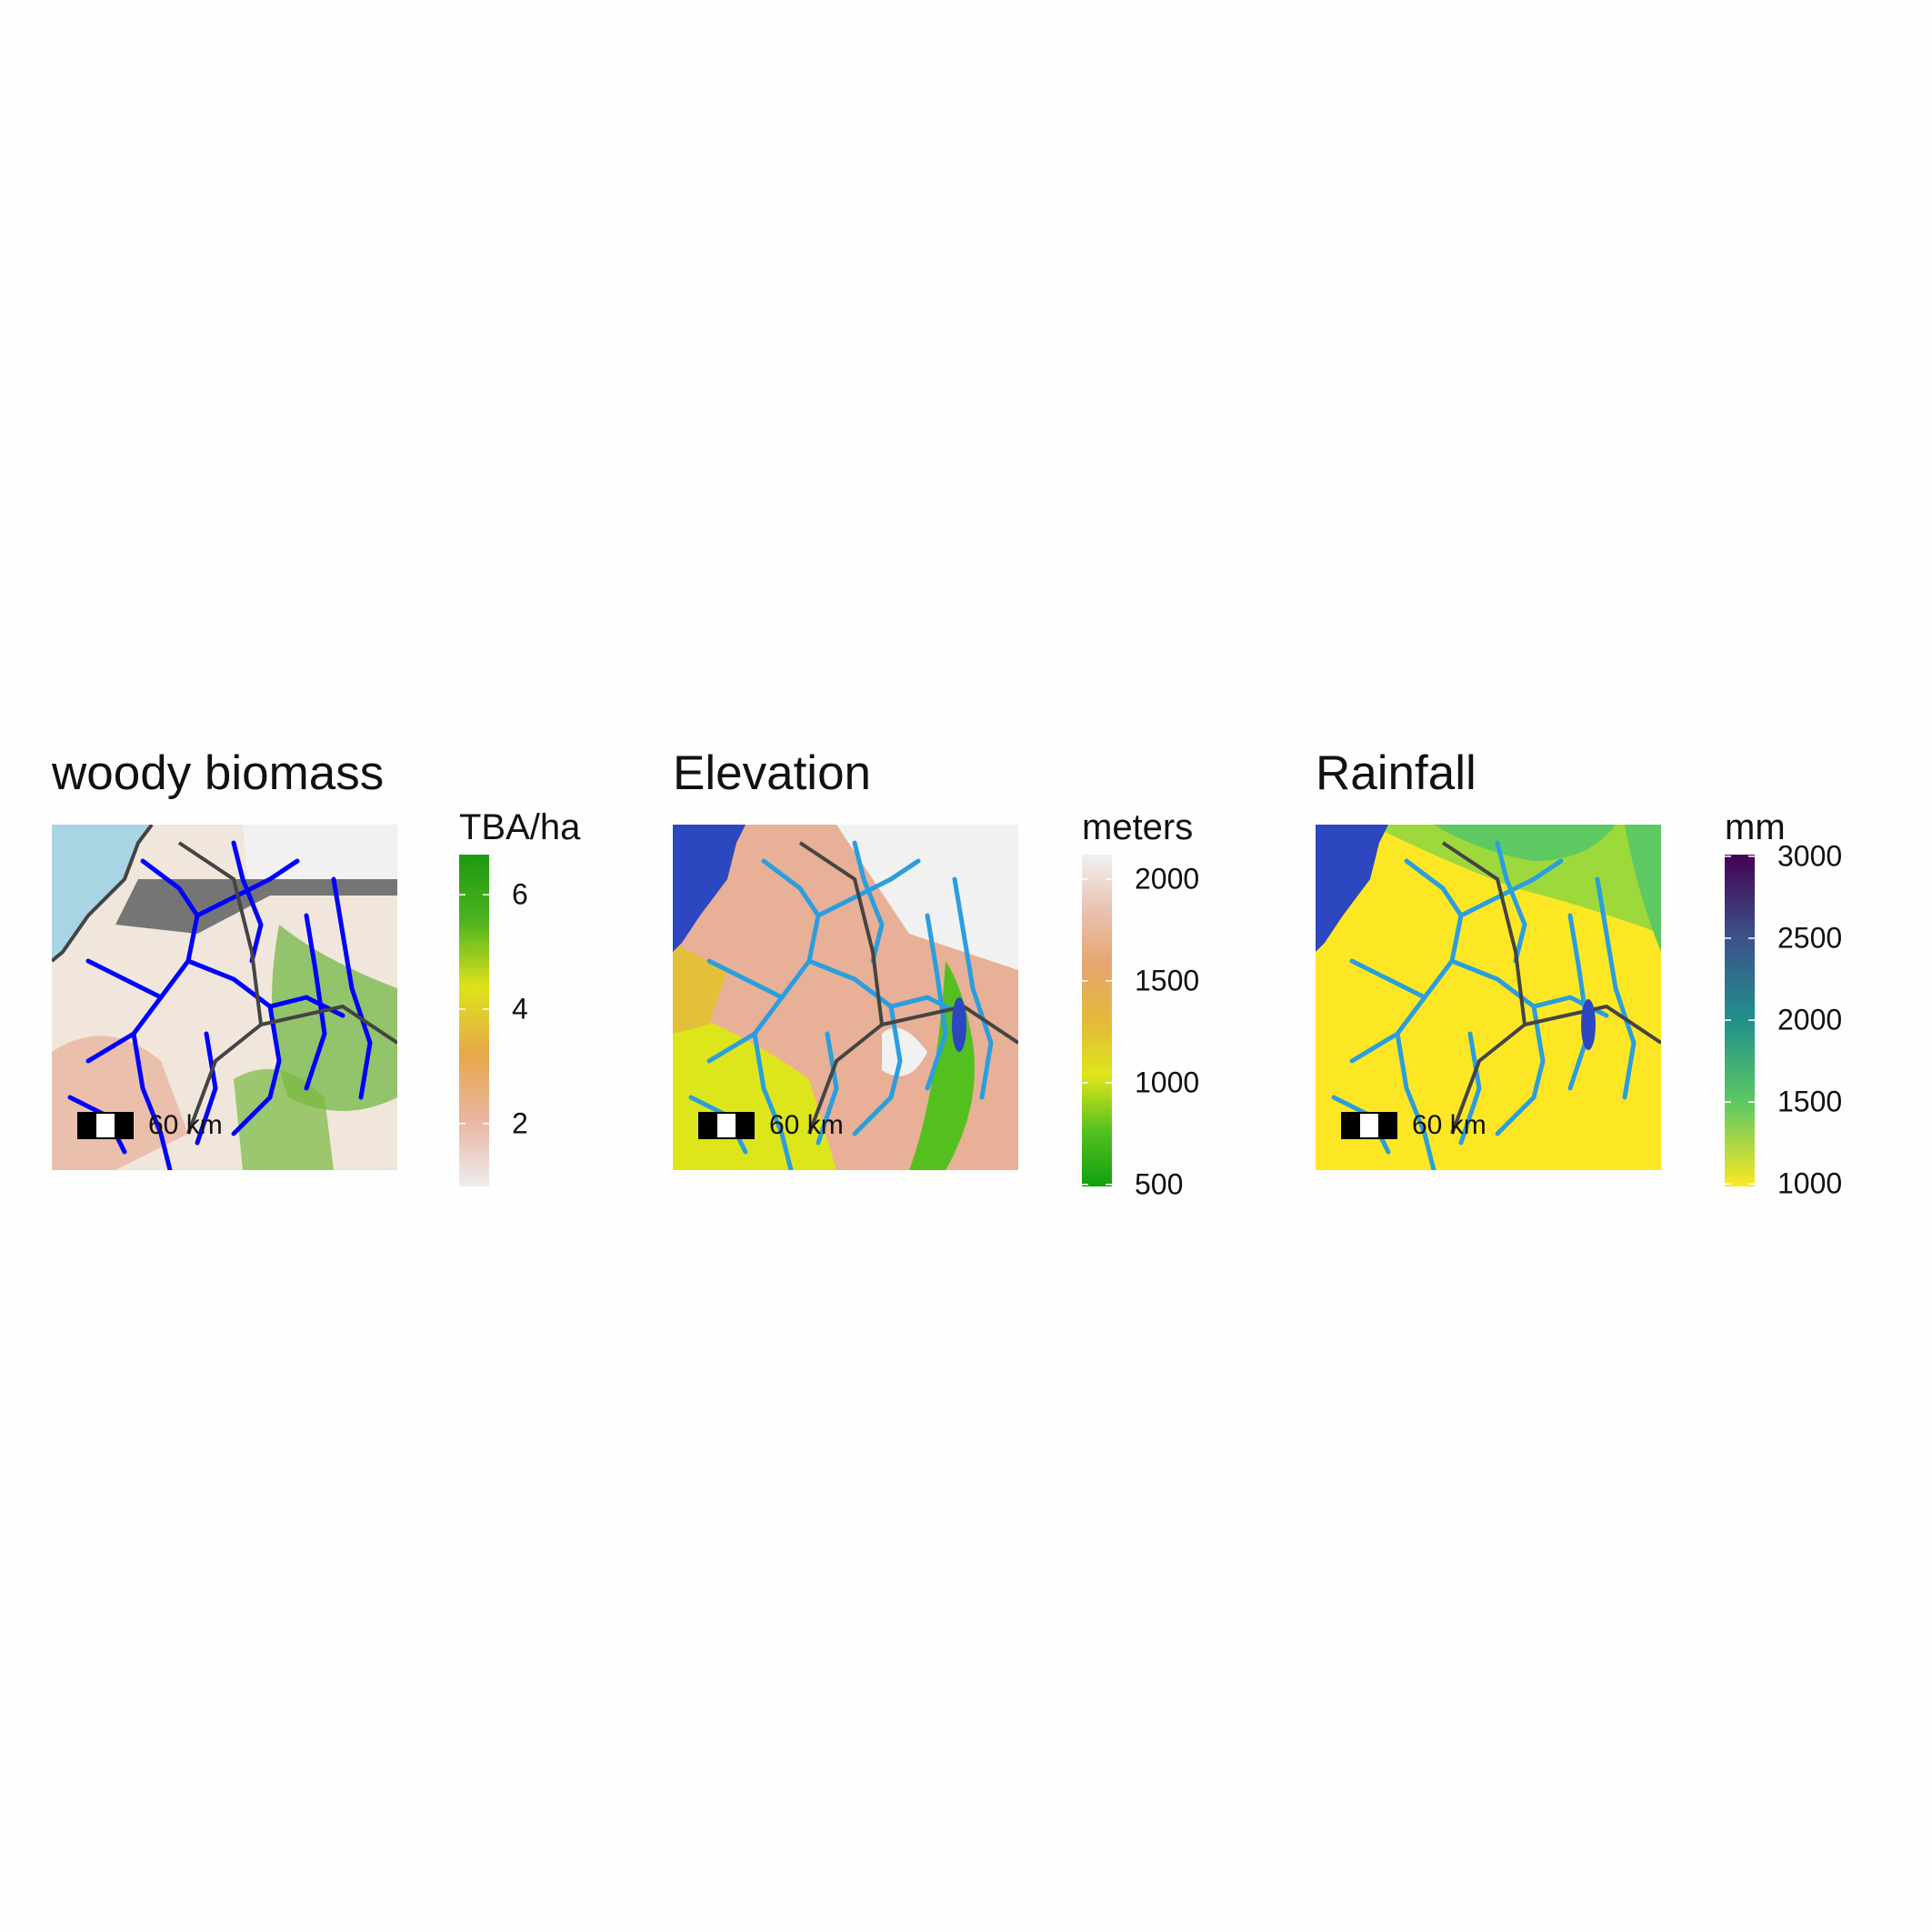 Image resolution: width=1932 pixels, height=1932 pixels. What do you see at coordinates (224, 997) in the screenshot?
I see `map-woody-biomass: 60 km` at bounding box center [224, 997].